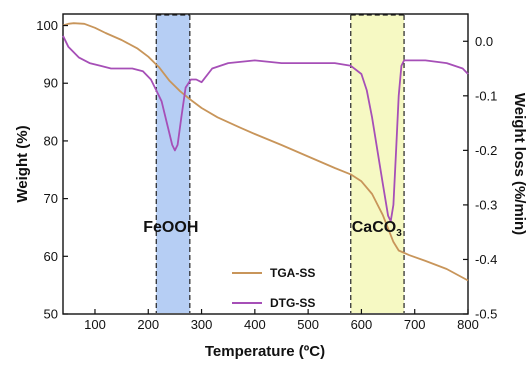  What do you see at coordinates (255, 324) in the screenshot?
I see `x-tick-label: 400` at bounding box center [255, 324].